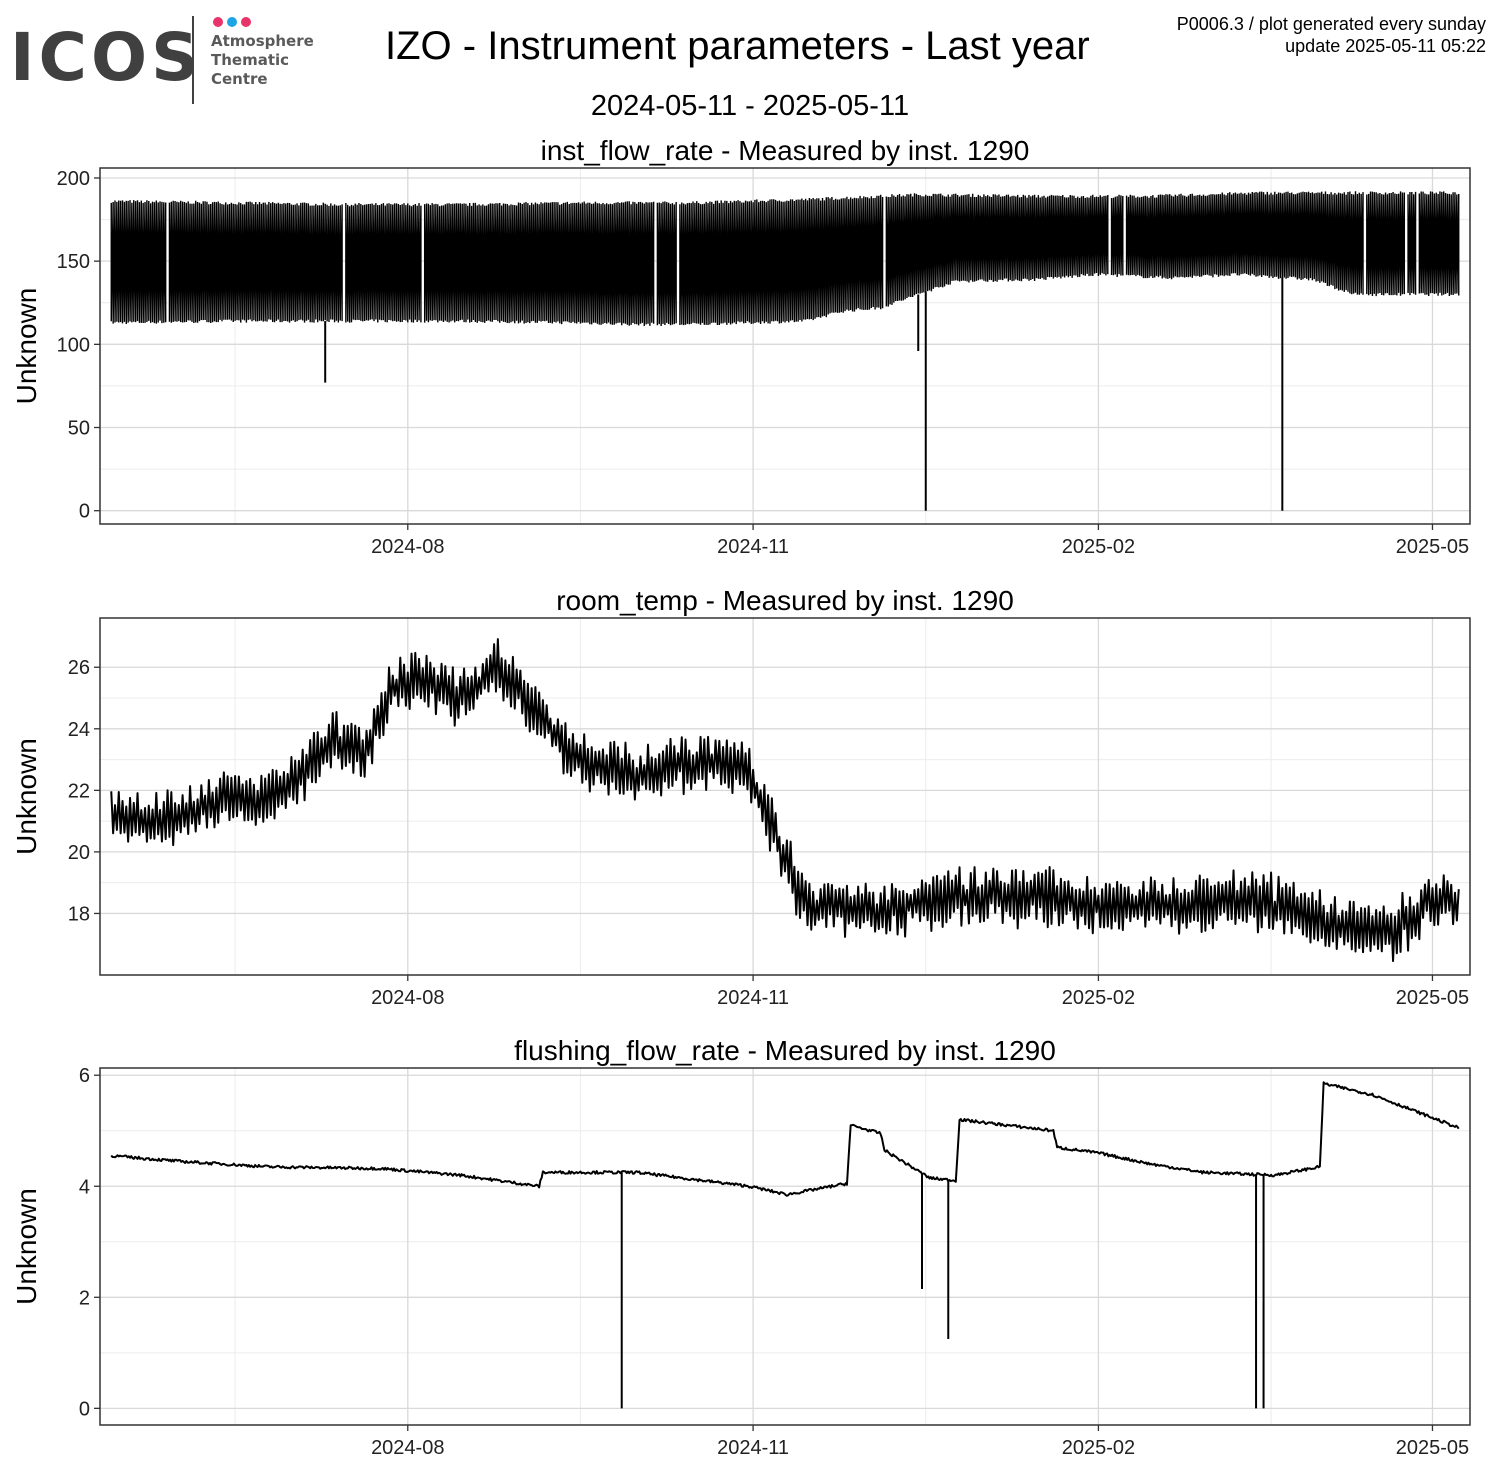 The height and width of the screenshot is (1470, 1500). What do you see at coordinates (79, 853) in the screenshot?
I see `y-tick-label: 20` at bounding box center [79, 853].